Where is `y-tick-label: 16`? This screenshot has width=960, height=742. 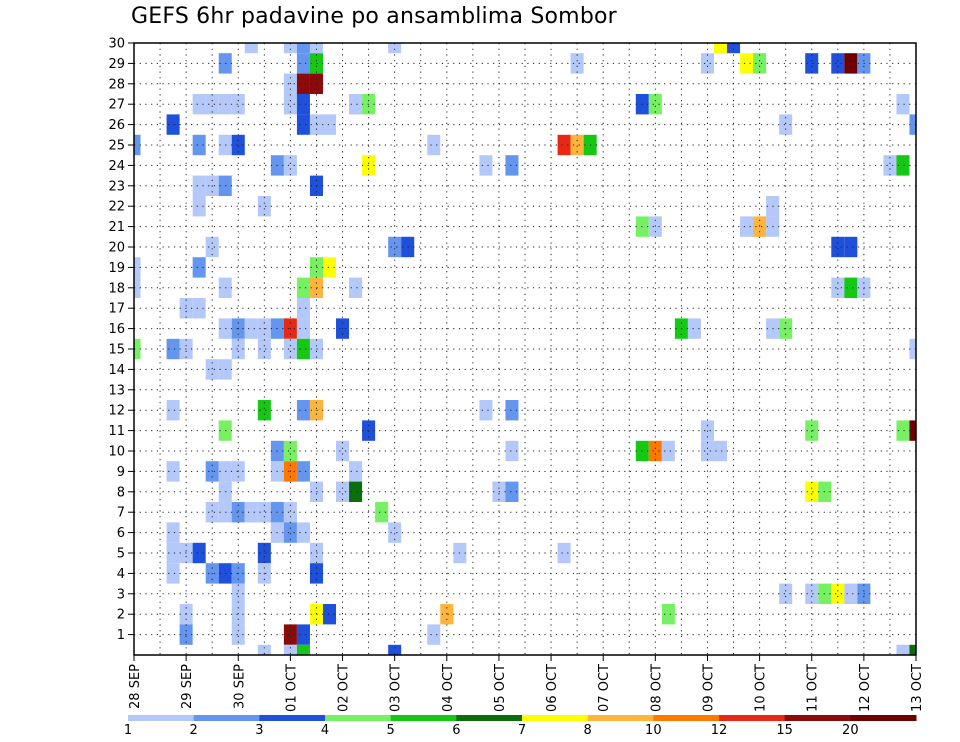 y-tick-label: 16 is located at coordinates (116, 329).